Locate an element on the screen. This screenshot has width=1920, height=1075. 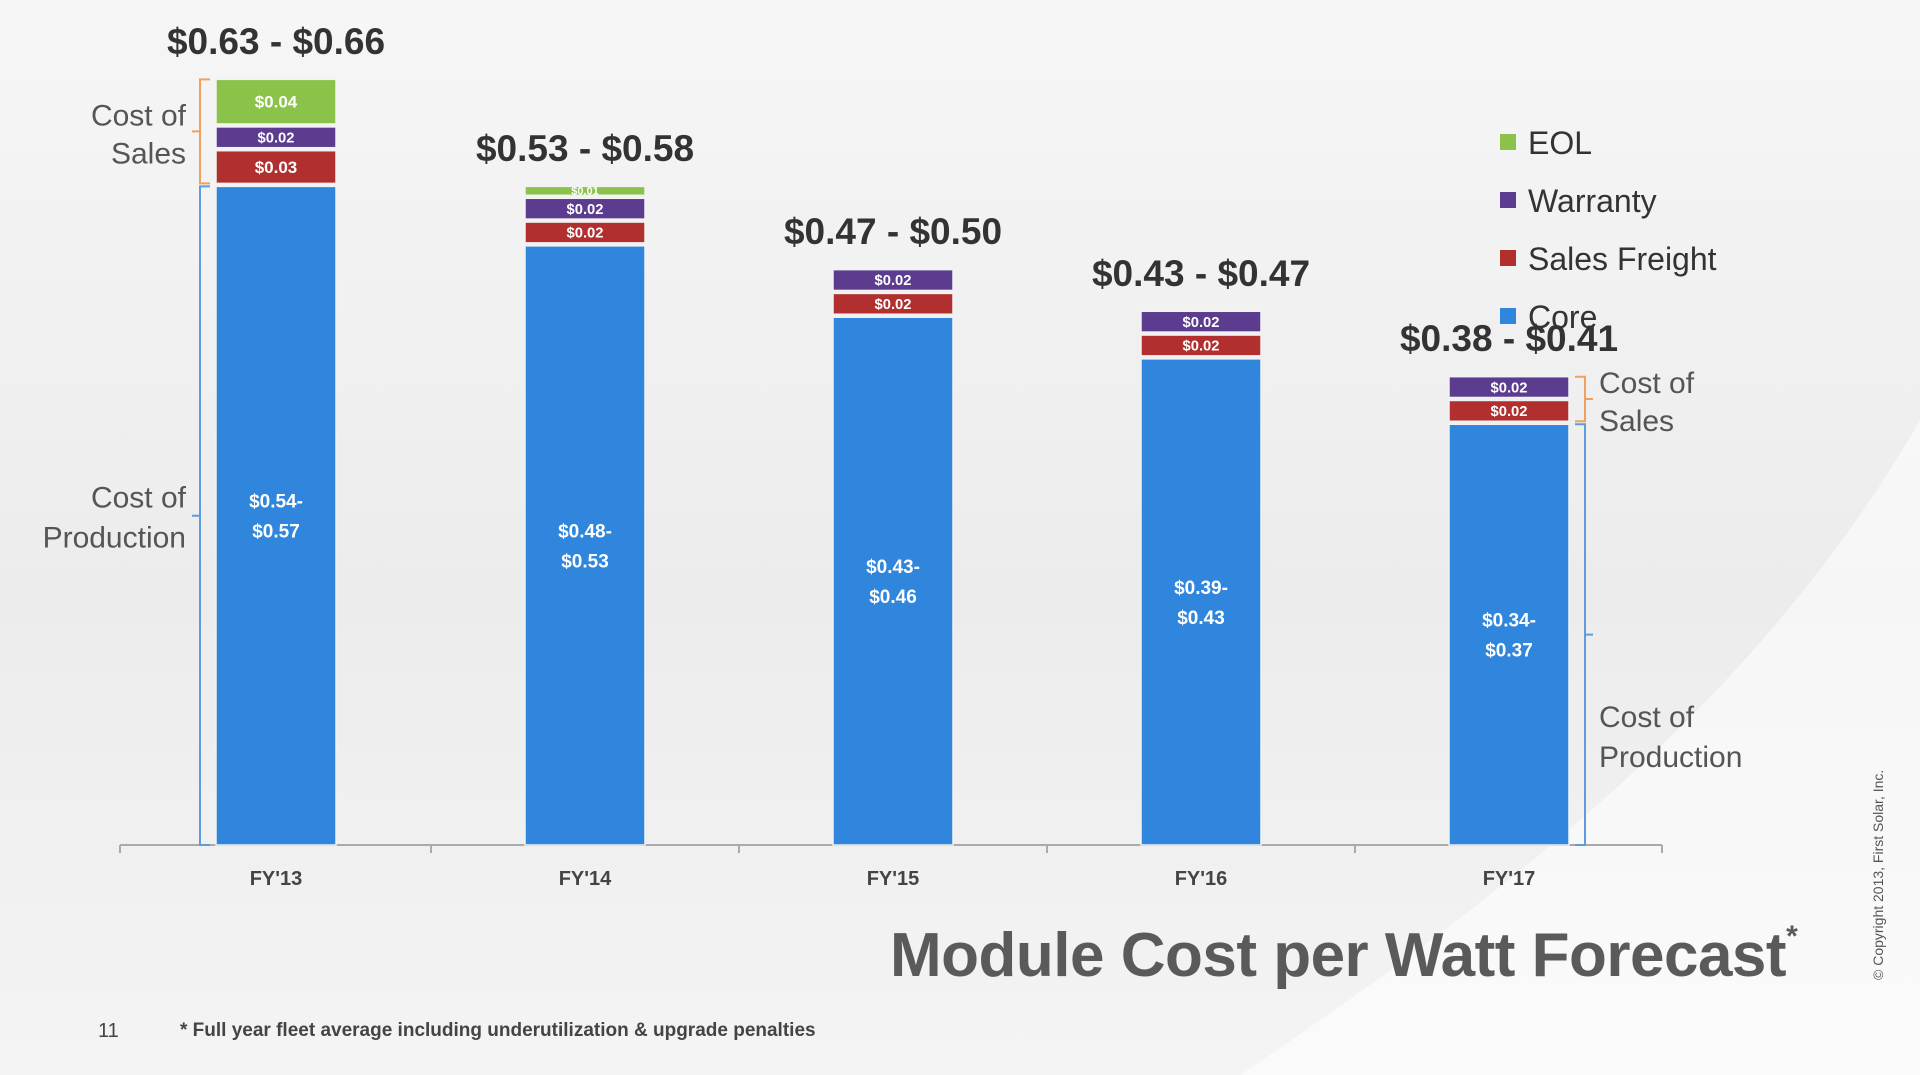
legend-label: Core is located at coordinates (1562, 317).